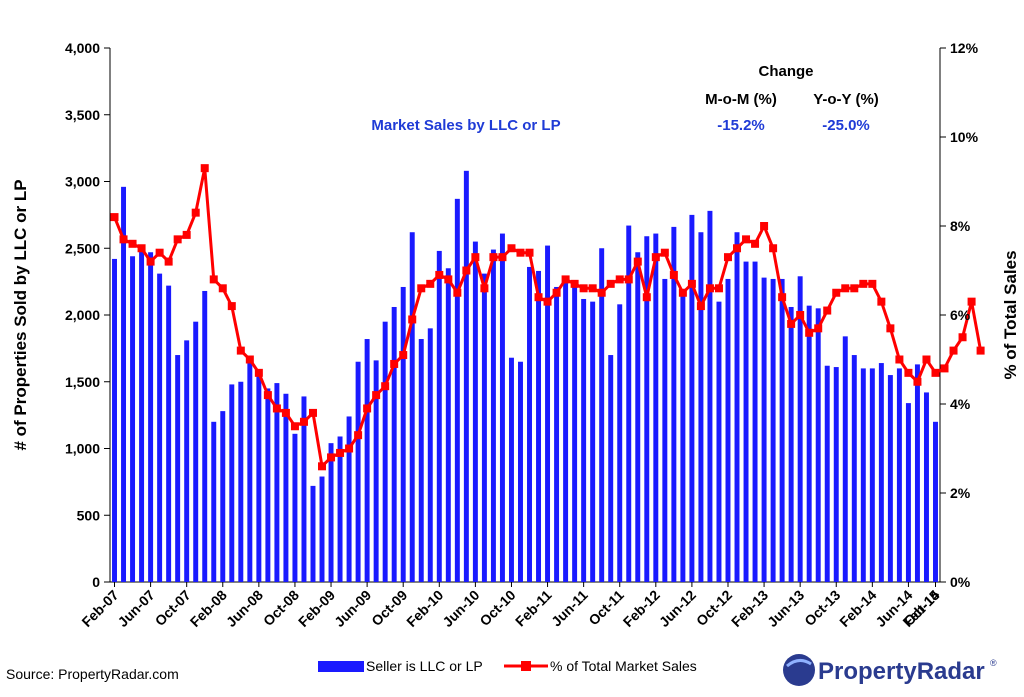 This screenshot has width=1024, height=697. What do you see at coordinates (799, 670) in the screenshot?
I see `radar-globe-icon` at bounding box center [799, 670].